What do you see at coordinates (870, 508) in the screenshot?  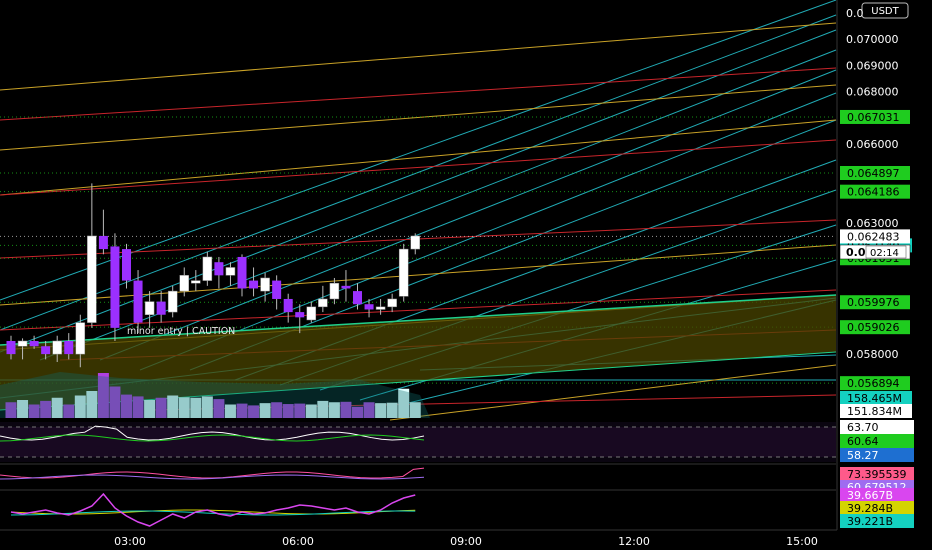 I see `indicator-badge-label: 39.284B` at bounding box center [870, 508].